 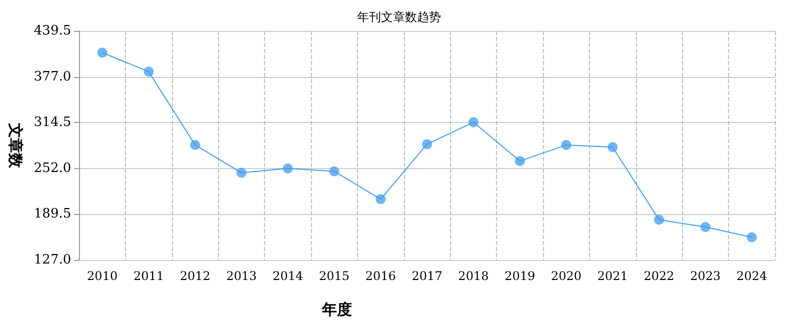 What do you see at coordinates (334, 276) in the screenshot?
I see `x-tick-label: 2015` at bounding box center [334, 276].